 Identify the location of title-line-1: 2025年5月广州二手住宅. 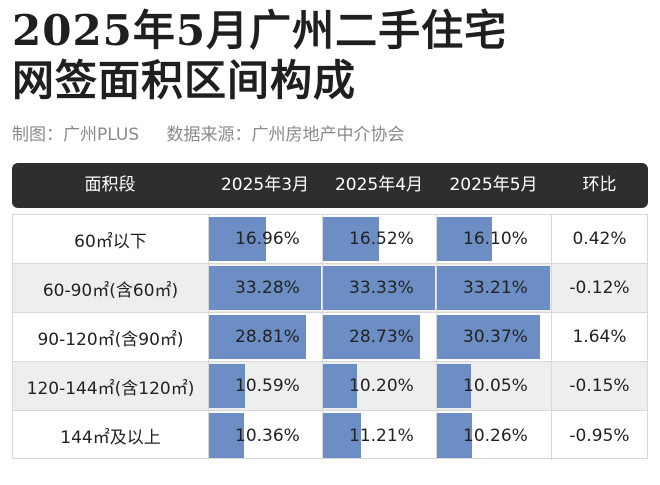
(260, 30).